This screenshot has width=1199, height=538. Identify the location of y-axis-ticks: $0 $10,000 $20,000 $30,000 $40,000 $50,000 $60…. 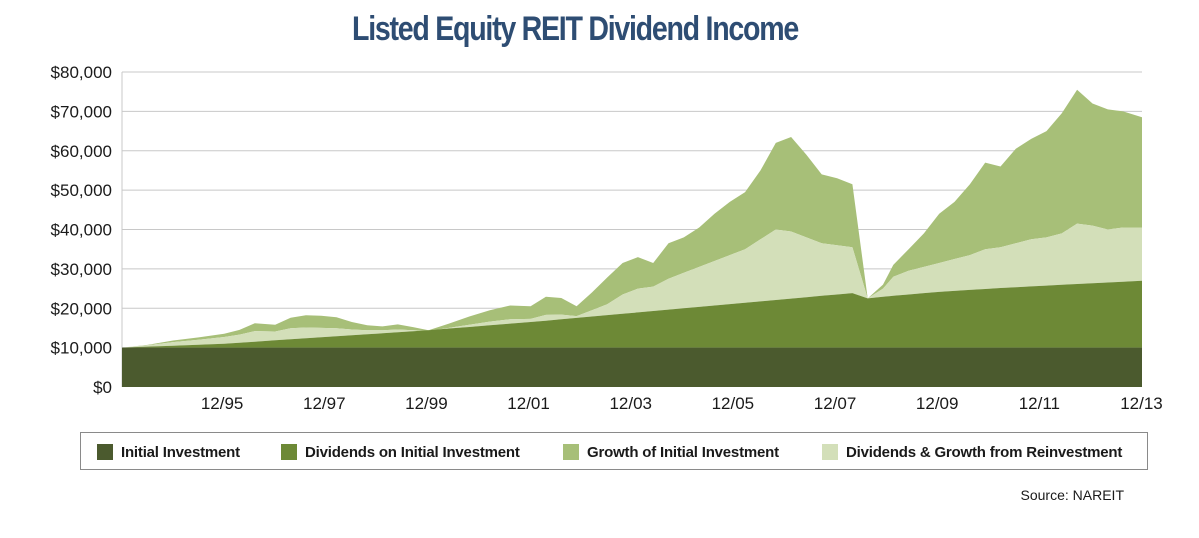
(81, 230).